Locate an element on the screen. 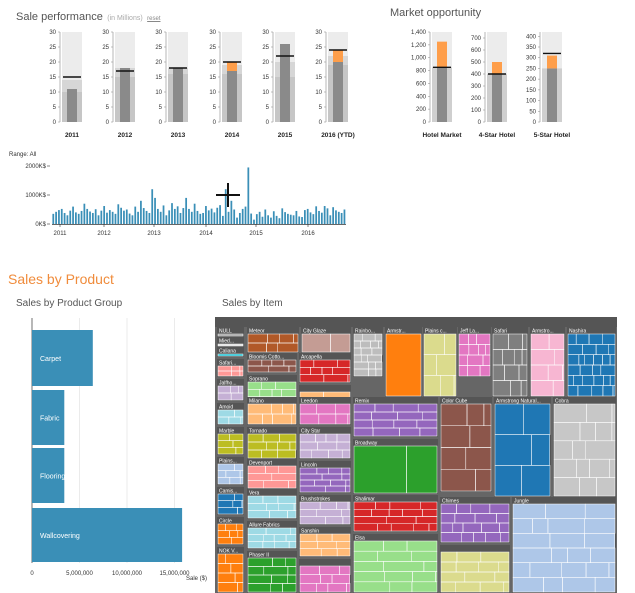 Image resolution: width=635 pixels, height=593 pixels. category-label: Hotel Market is located at coordinates (442, 135).